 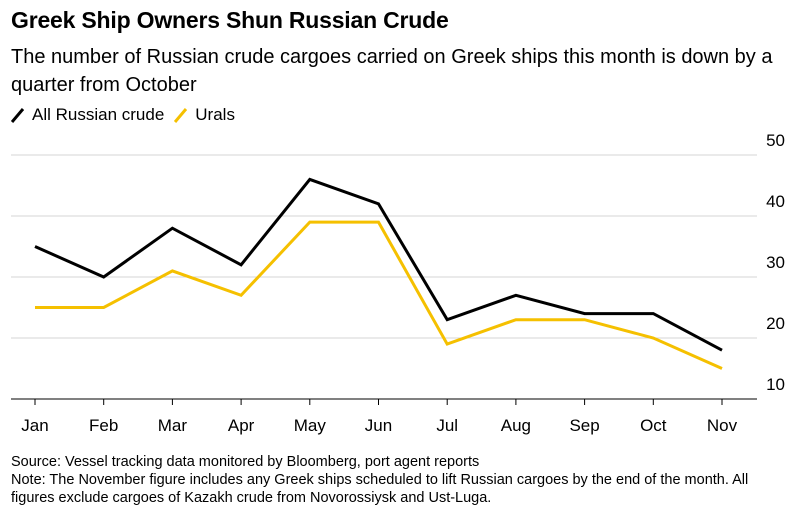 What do you see at coordinates (447, 425) in the screenshot?
I see `x-tick-label-jul: Jul` at bounding box center [447, 425].